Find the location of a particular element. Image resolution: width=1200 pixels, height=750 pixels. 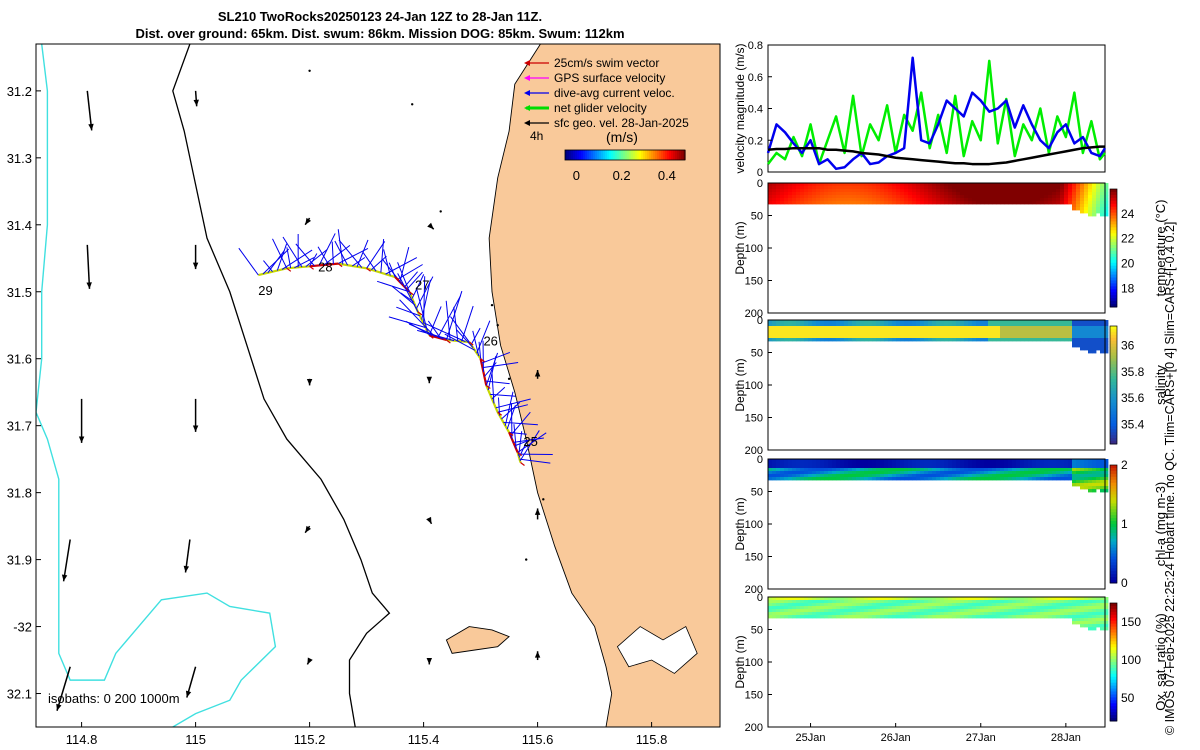

colorbar-tick: 0.4 is located at coordinates (667, 175).